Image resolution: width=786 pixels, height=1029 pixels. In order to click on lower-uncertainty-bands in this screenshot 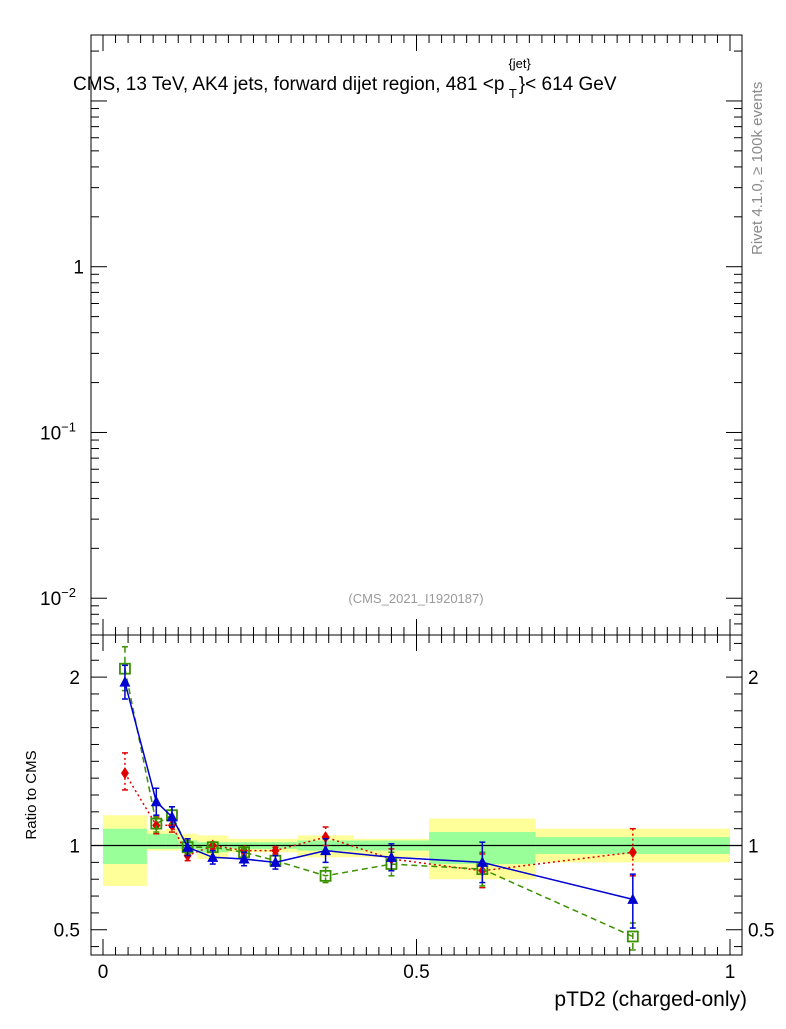, I will do `click(416, 850)`.